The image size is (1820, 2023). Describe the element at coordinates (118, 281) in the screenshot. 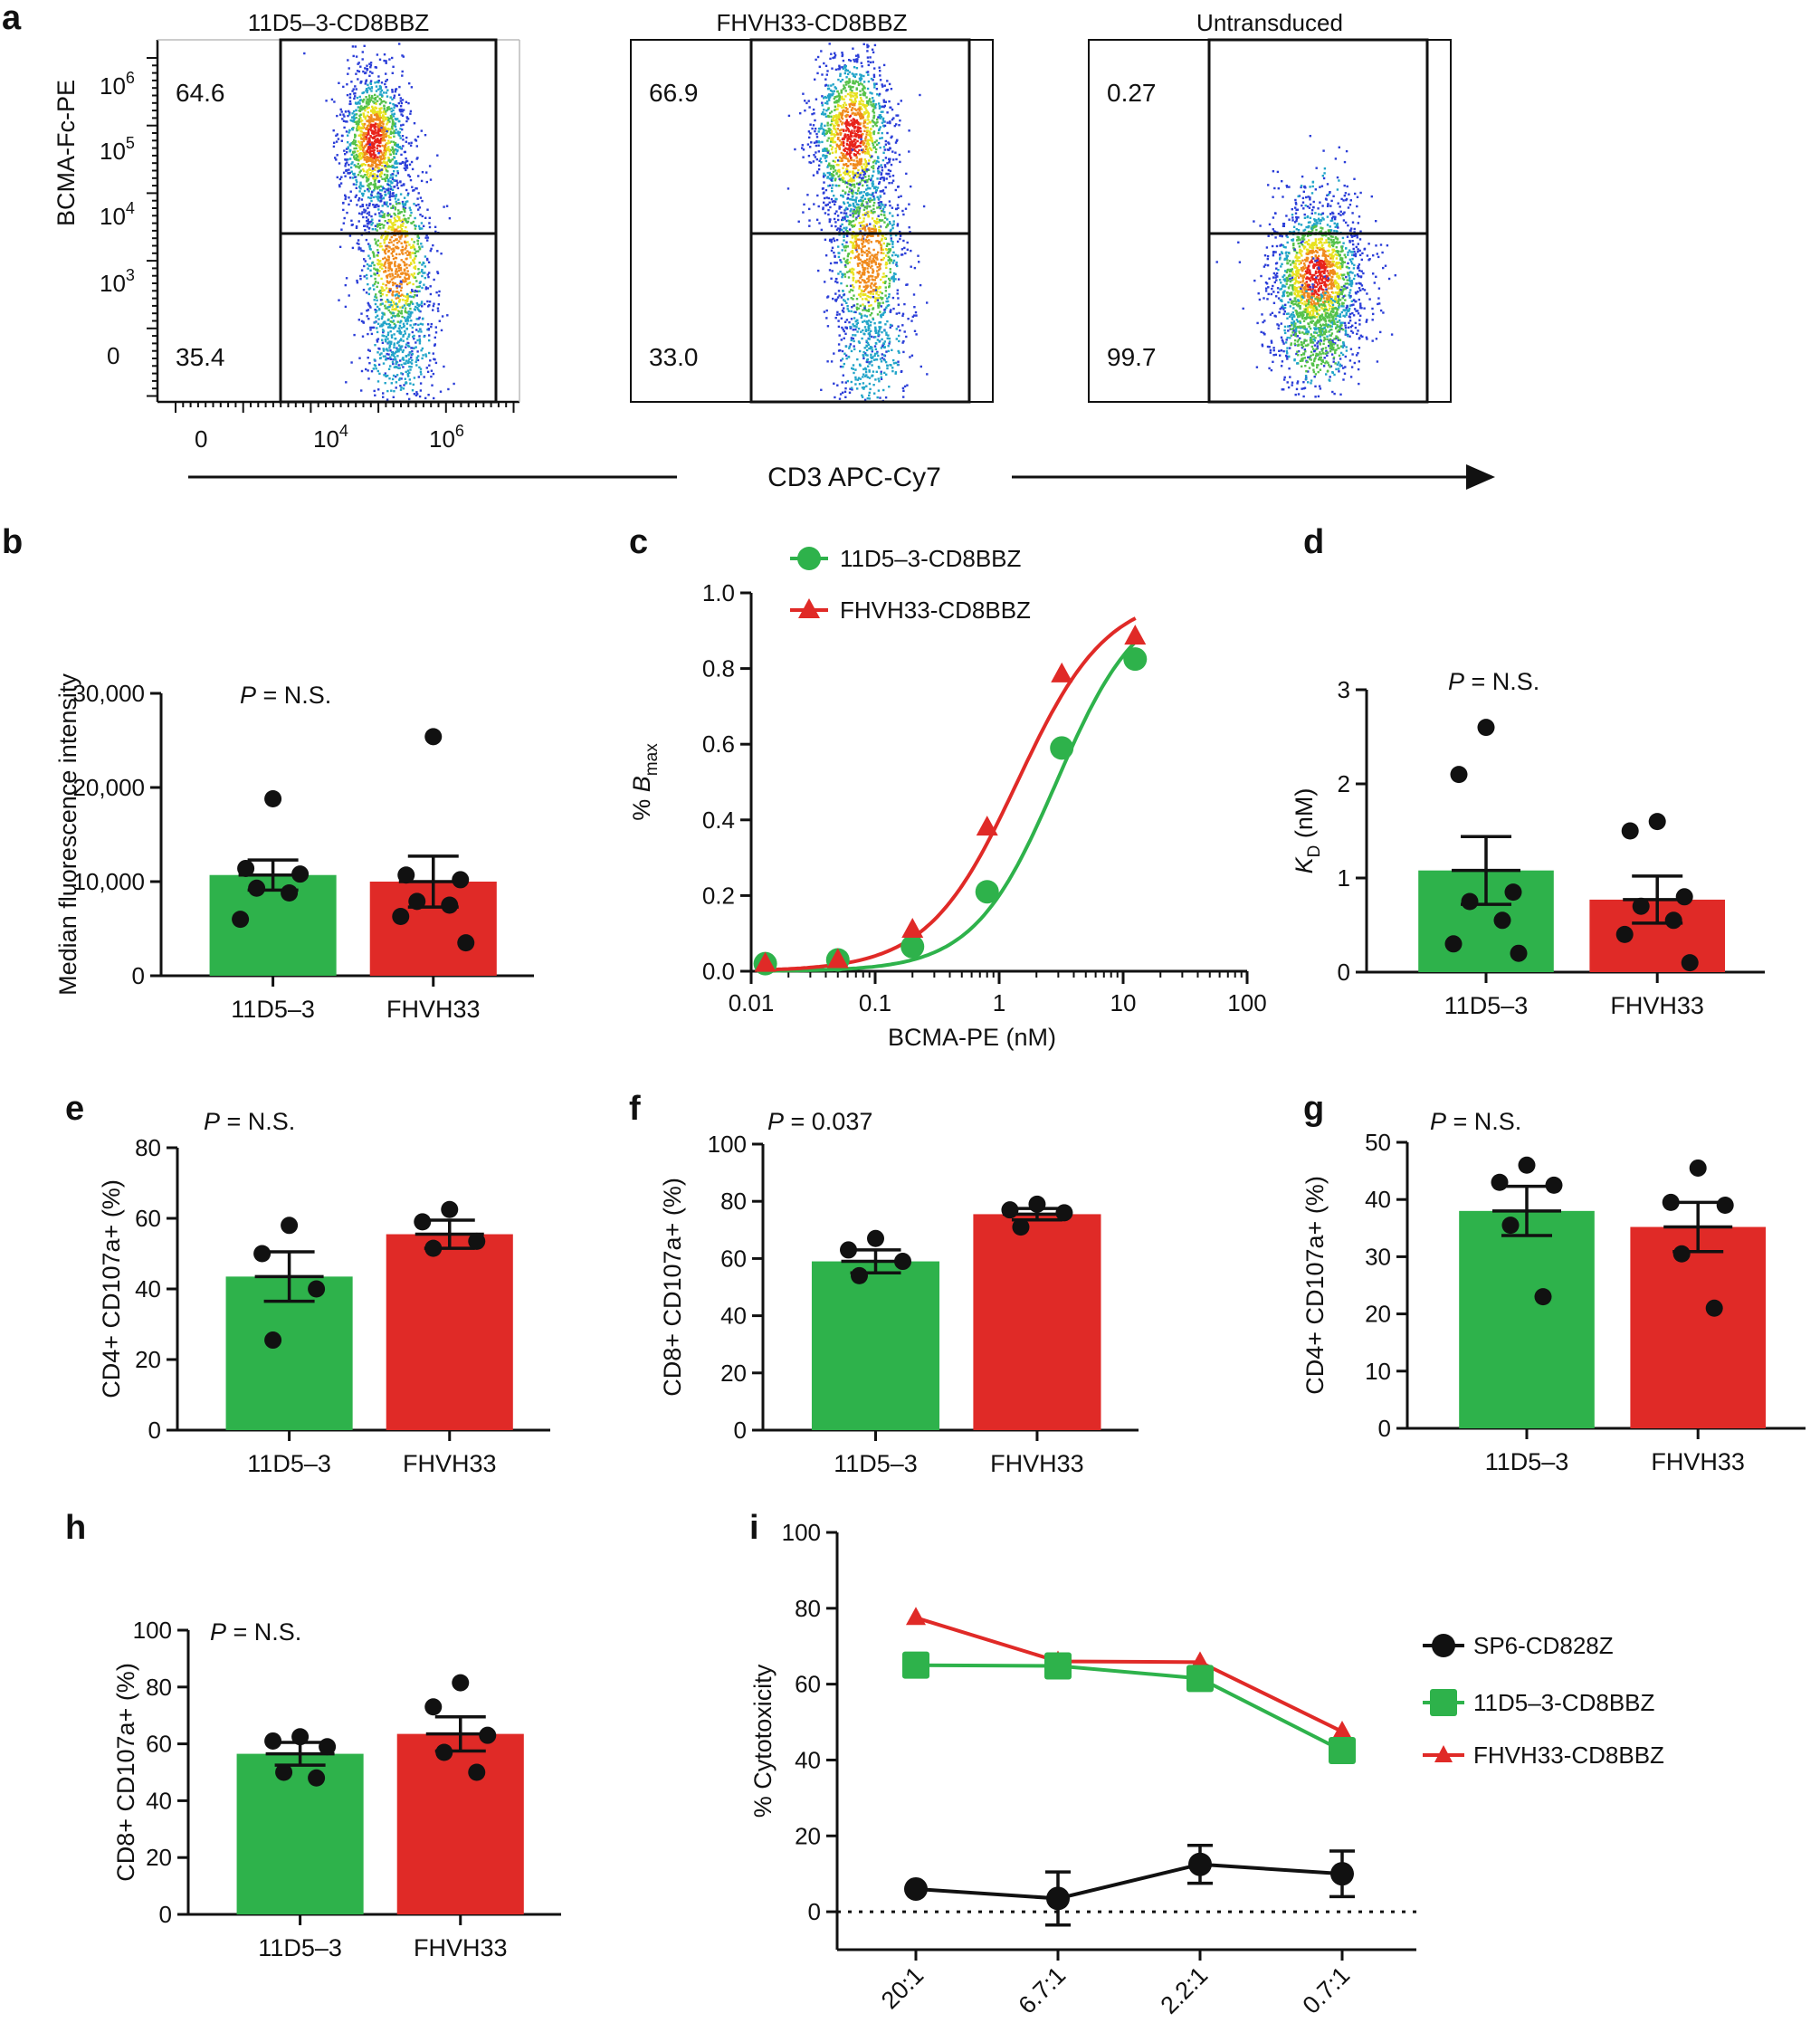

I see `flow-ytick-1e3: 103` at that location.